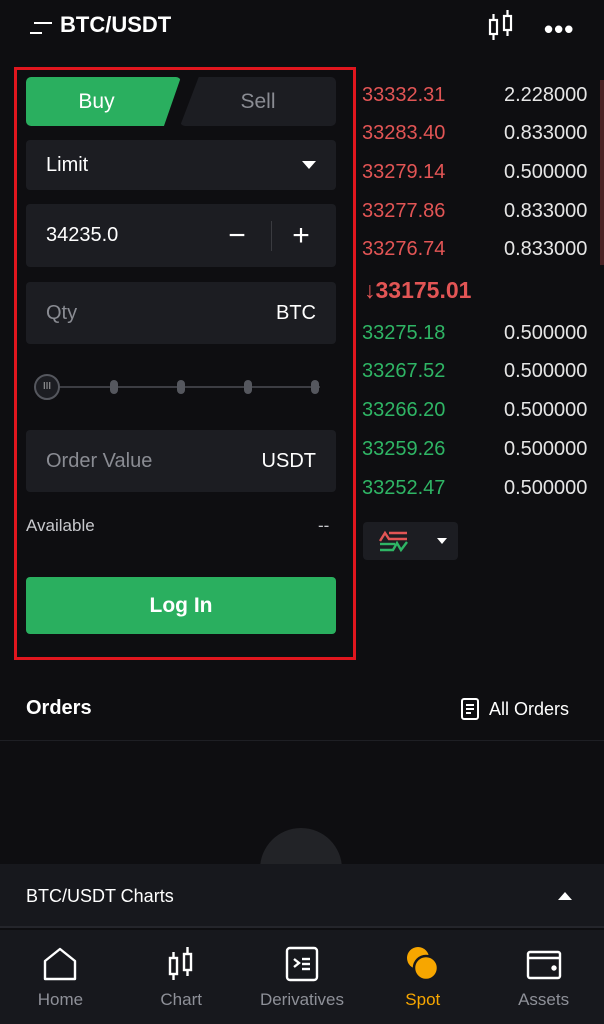 The width and height of the screenshot is (604, 1024). Describe the element at coordinates (404, 371) in the screenshot. I see `bid-price: 33267.52` at that location.